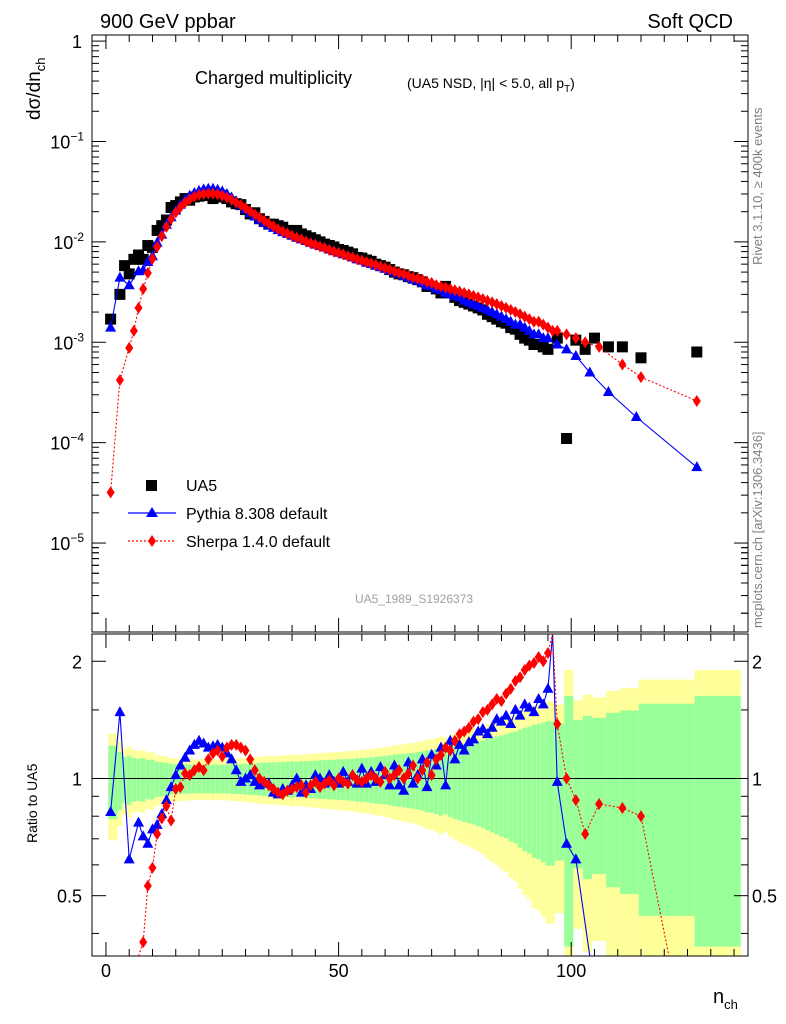 Image resolution: width=786 pixels, height=1024 pixels. Describe the element at coordinates (106, 971) in the screenshot. I see `x-tick-label: 0` at that location.